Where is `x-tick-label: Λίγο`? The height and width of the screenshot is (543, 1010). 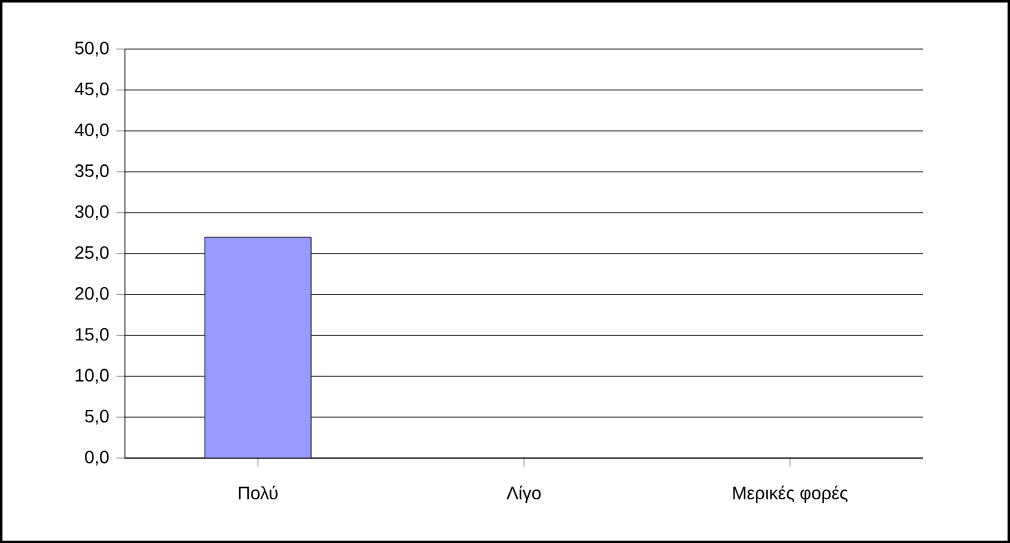
x-tick-label: Λίγο is located at coordinates (523, 494).